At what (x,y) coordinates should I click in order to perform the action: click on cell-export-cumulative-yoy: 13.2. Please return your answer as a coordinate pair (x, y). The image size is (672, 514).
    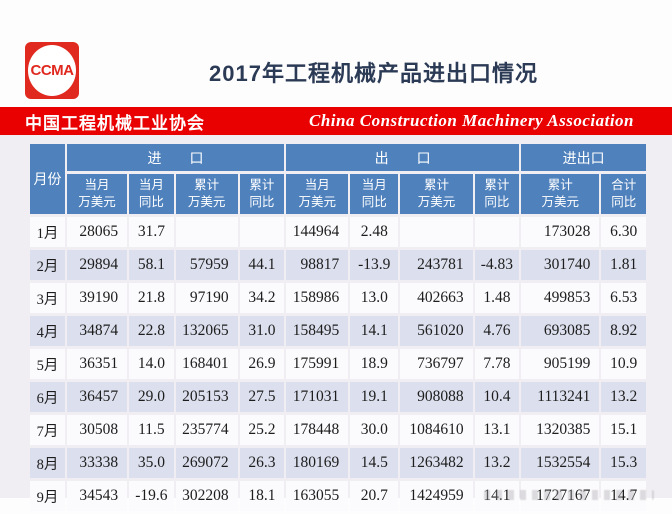
    Looking at the image, I should click on (497, 463).